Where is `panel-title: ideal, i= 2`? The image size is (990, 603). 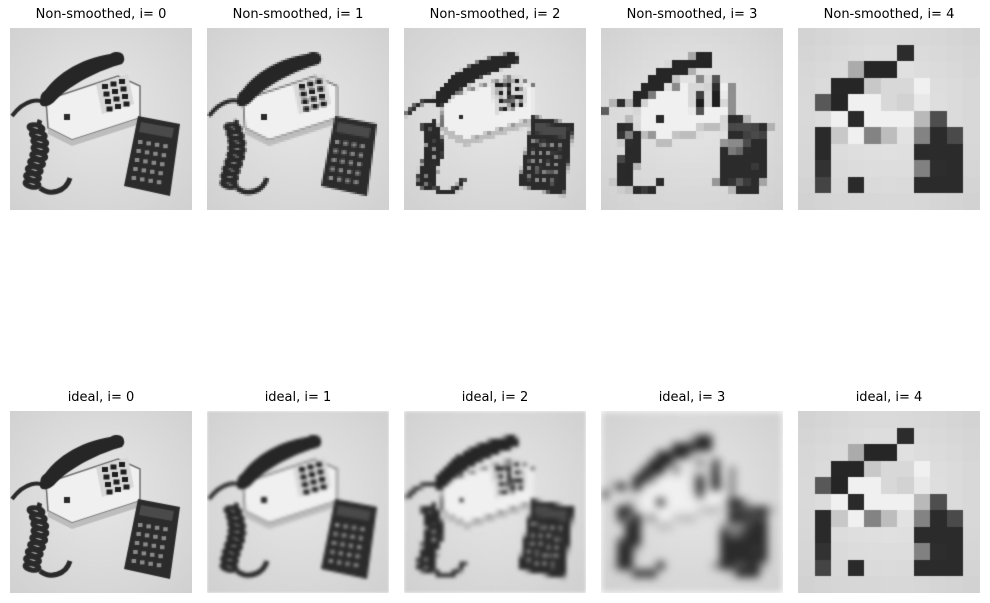
panel-title: ideal, i= 2 is located at coordinates (495, 397).